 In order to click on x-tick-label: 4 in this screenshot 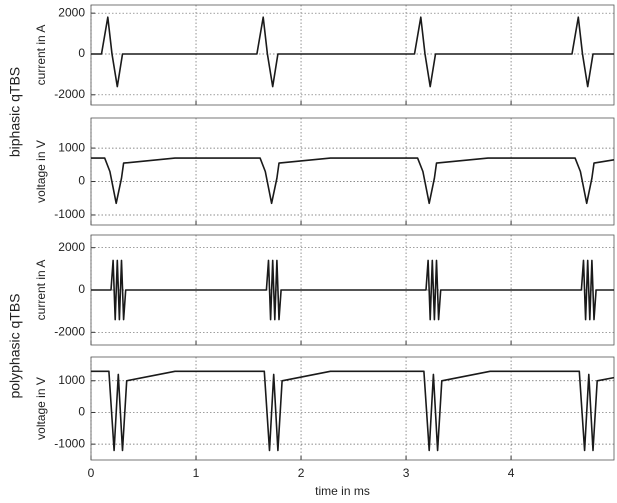, I will do `click(511, 473)`.